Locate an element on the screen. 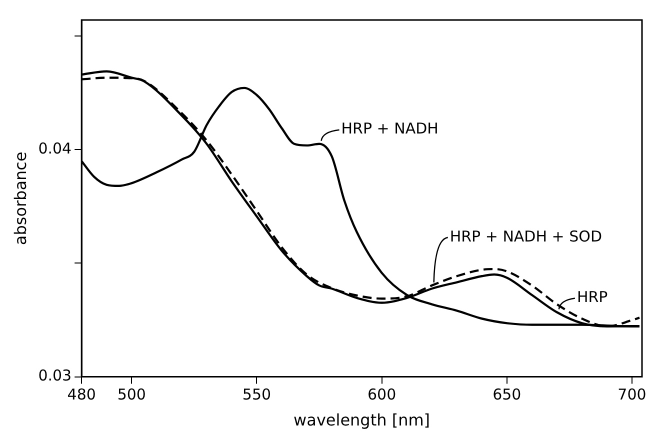 The height and width of the screenshot is (443, 658). x-tick-label: 600 is located at coordinates (381, 395).